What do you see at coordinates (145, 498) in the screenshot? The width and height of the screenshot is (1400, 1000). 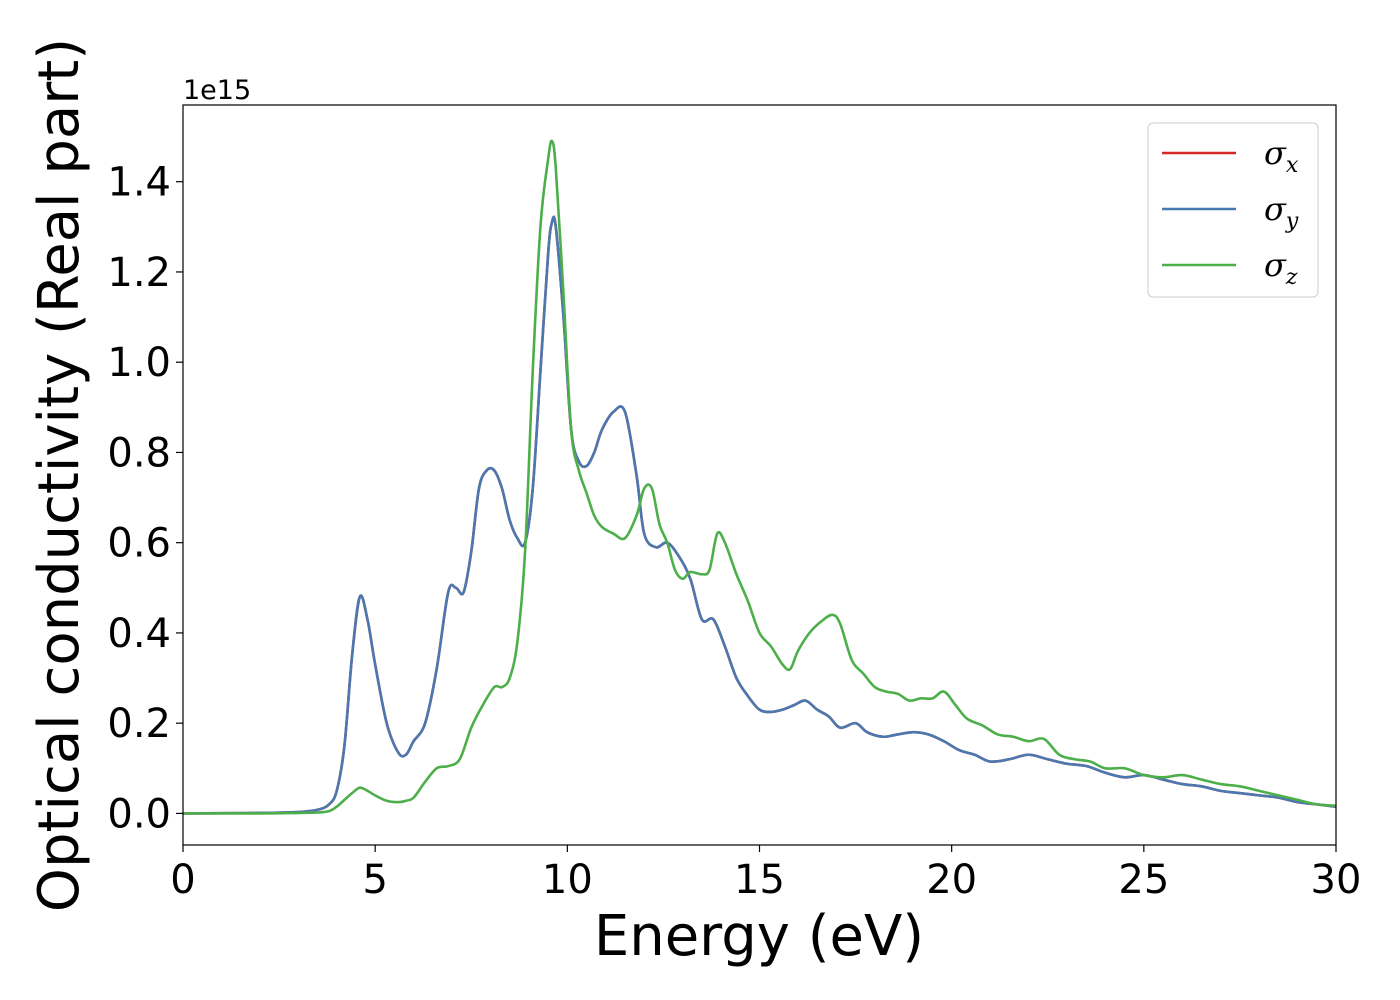 I see `y-axis-ticks: 0.0 0.2 0.4 0.6 0.8 1.0 1.2 1.4` at bounding box center [145, 498].